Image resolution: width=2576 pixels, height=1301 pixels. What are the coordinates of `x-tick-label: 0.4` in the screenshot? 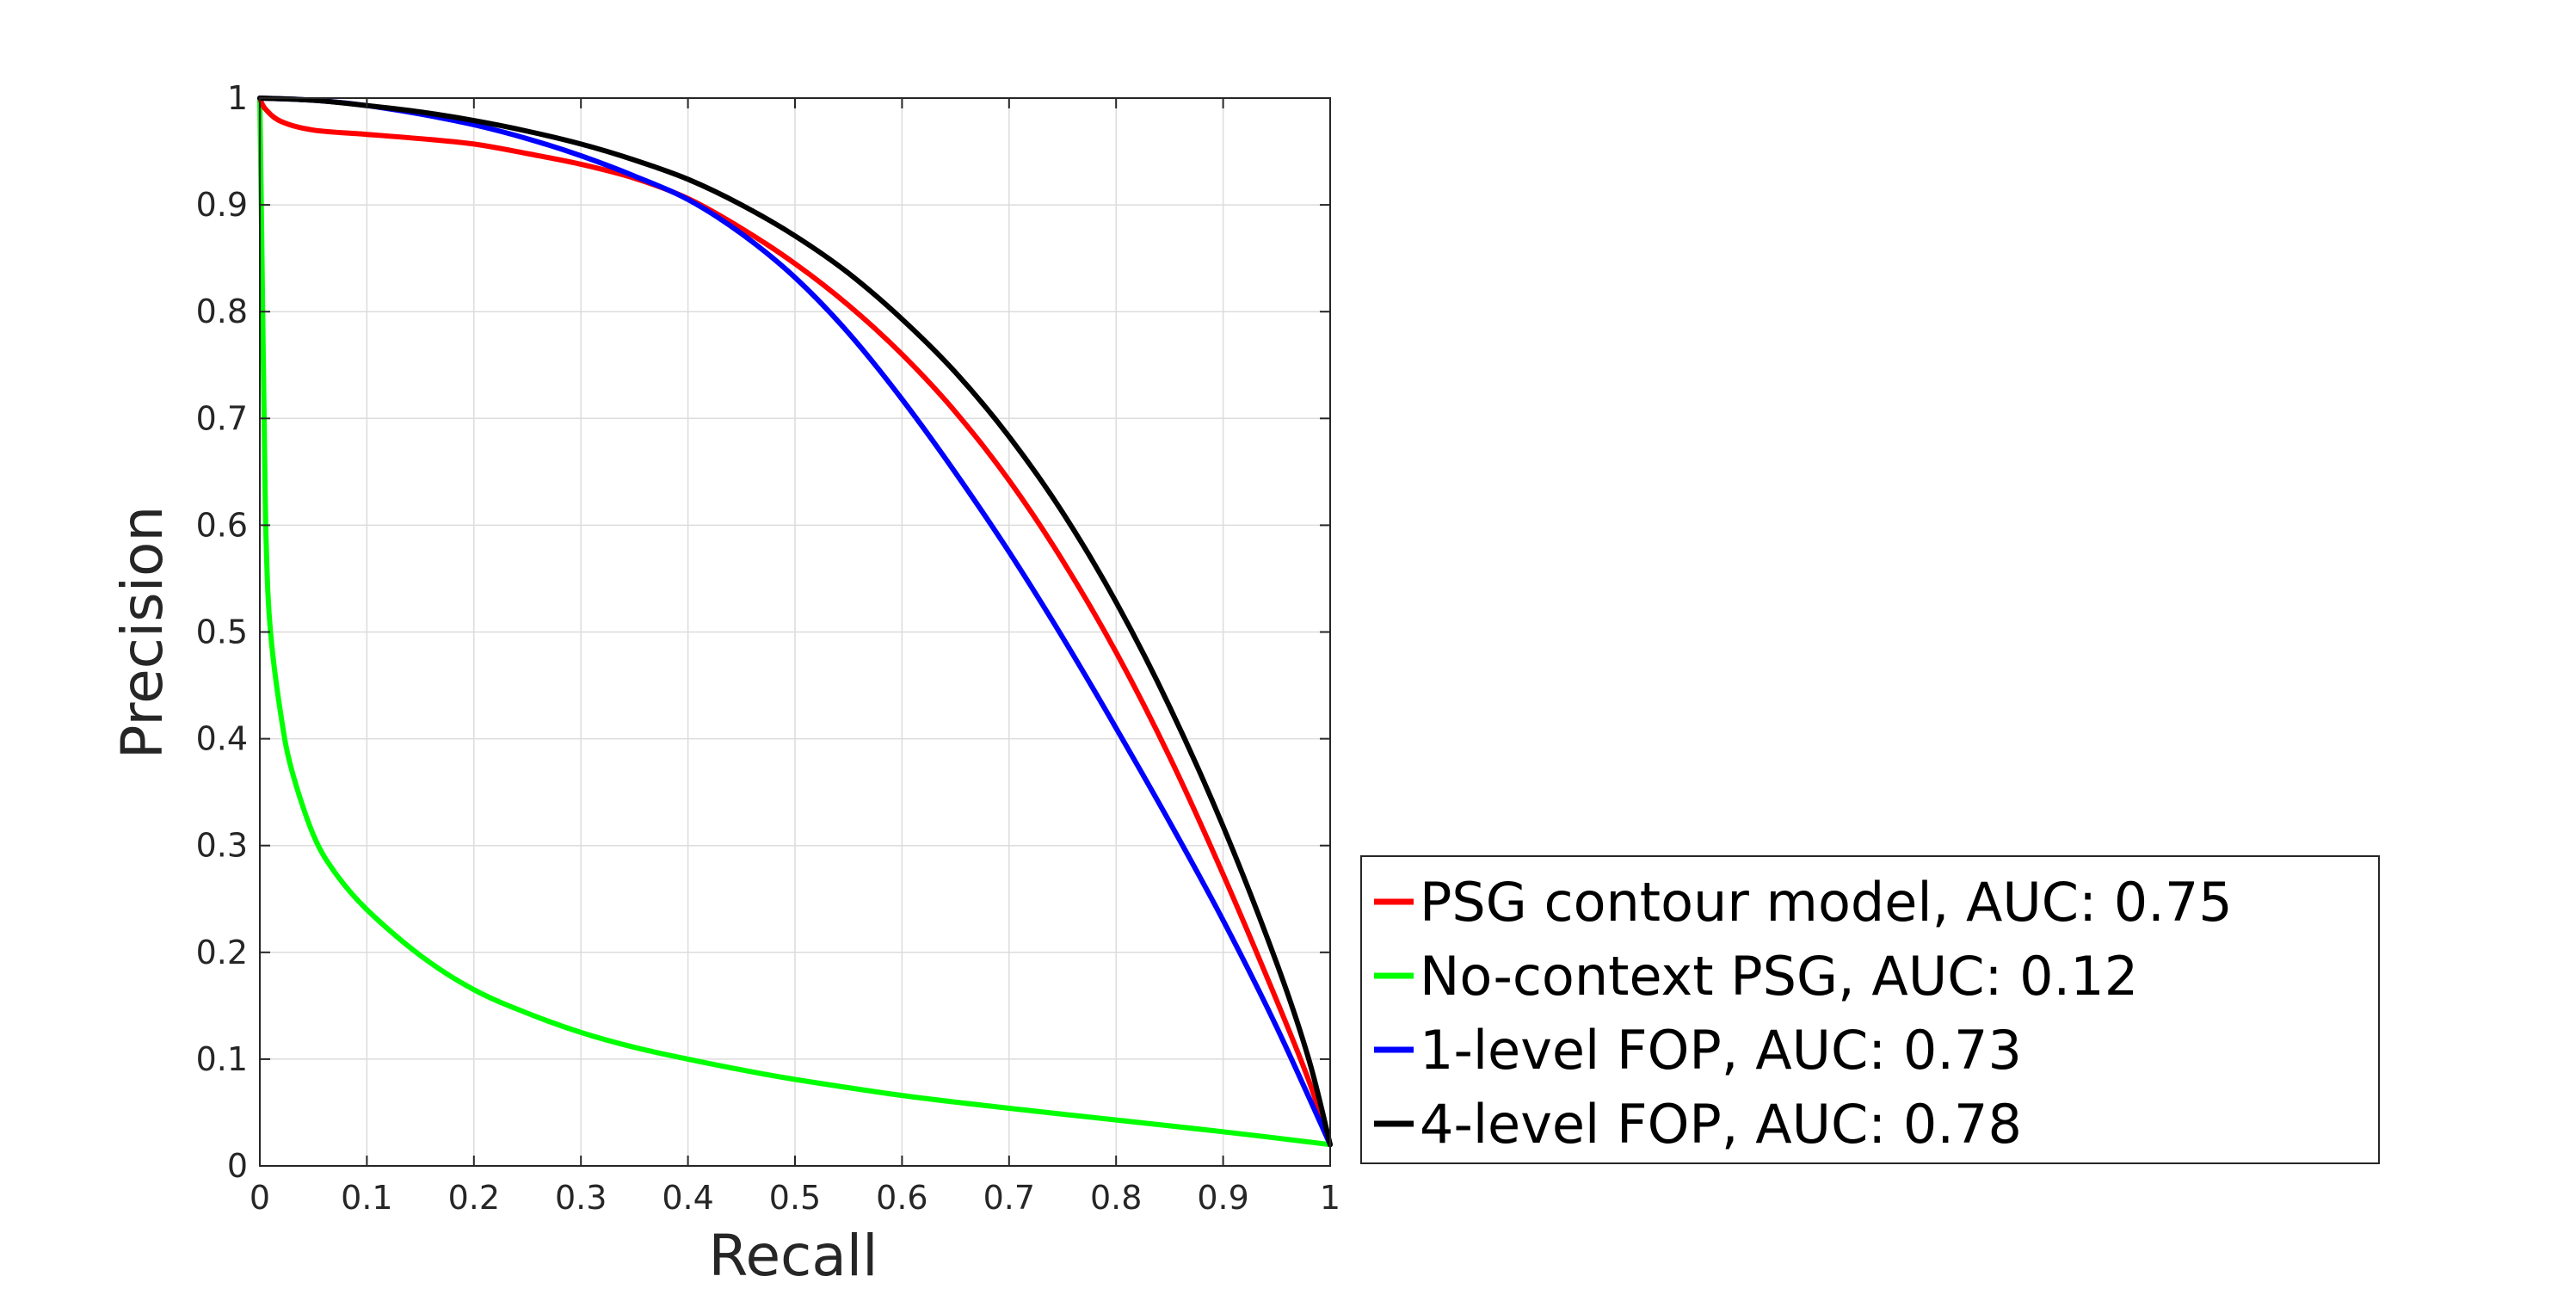 It's located at (687, 1198).